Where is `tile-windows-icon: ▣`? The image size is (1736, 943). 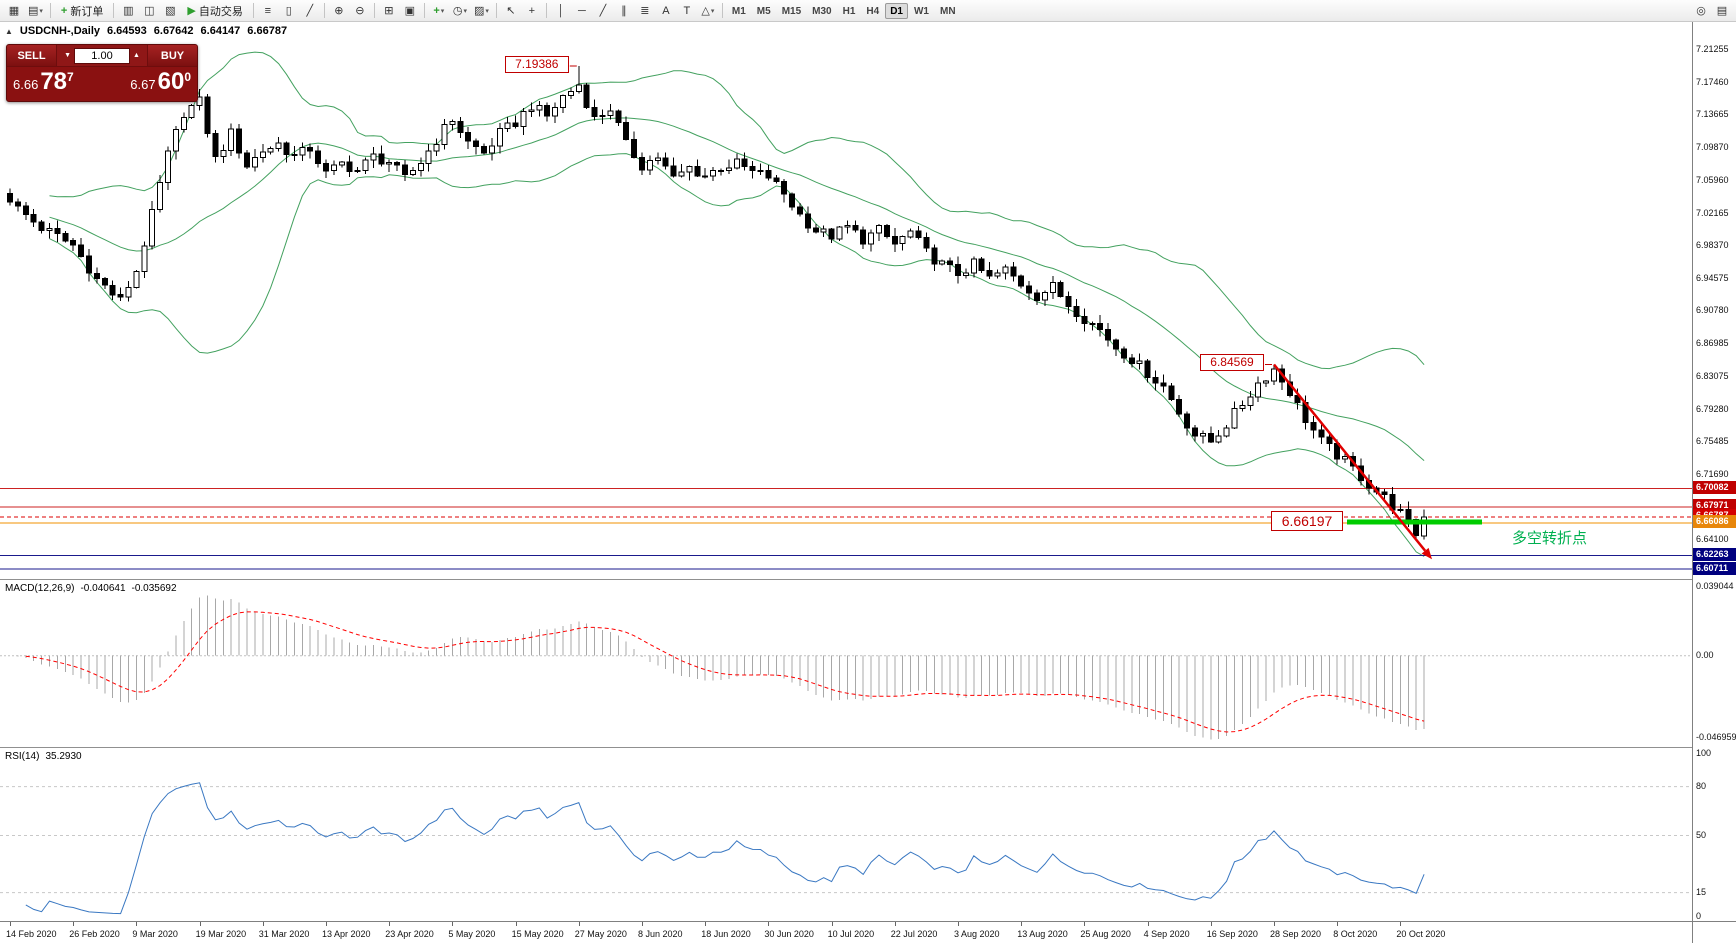
tile-windows-icon: ▣ is located at coordinates (410, 11).